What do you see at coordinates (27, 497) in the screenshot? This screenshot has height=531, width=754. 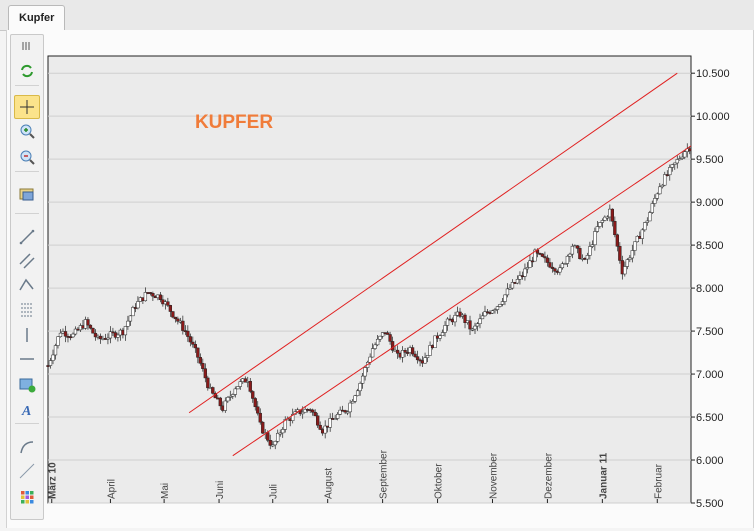 I see `grid-icon` at bounding box center [27, 497].